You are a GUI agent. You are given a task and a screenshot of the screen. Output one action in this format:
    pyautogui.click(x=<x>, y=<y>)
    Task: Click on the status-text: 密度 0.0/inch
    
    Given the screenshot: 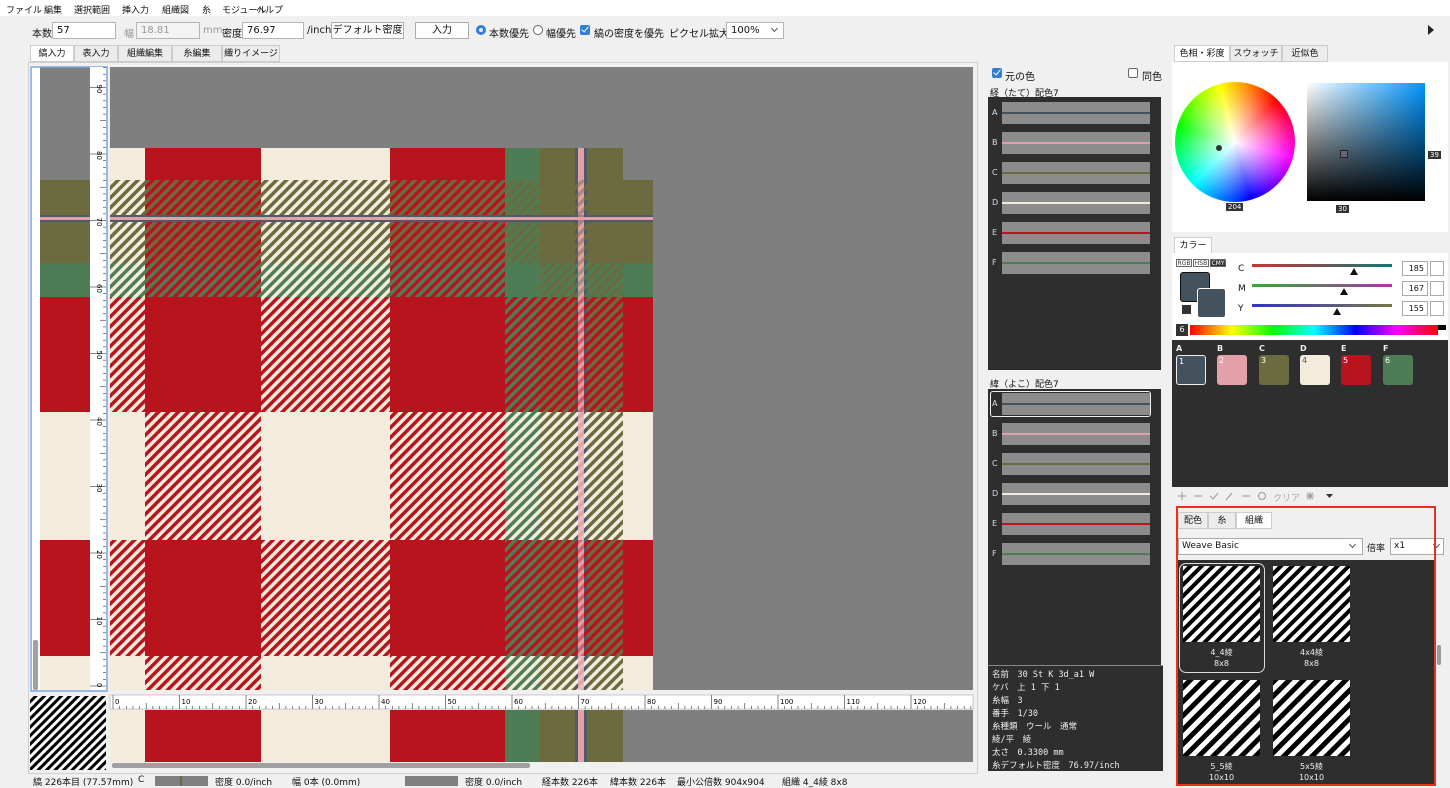 What is the action you would take?
    pyautogui.click(x=244, y=783)
    